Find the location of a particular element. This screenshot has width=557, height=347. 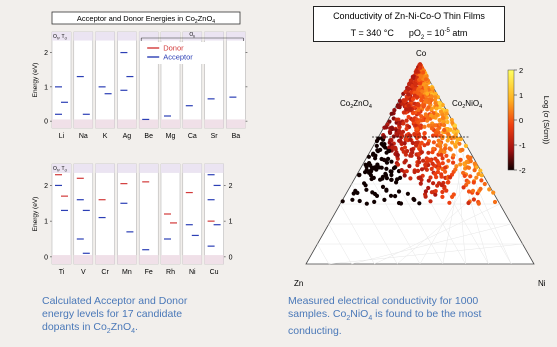

colorbar-tick-label: -2 is located at coordinates (522, 170).